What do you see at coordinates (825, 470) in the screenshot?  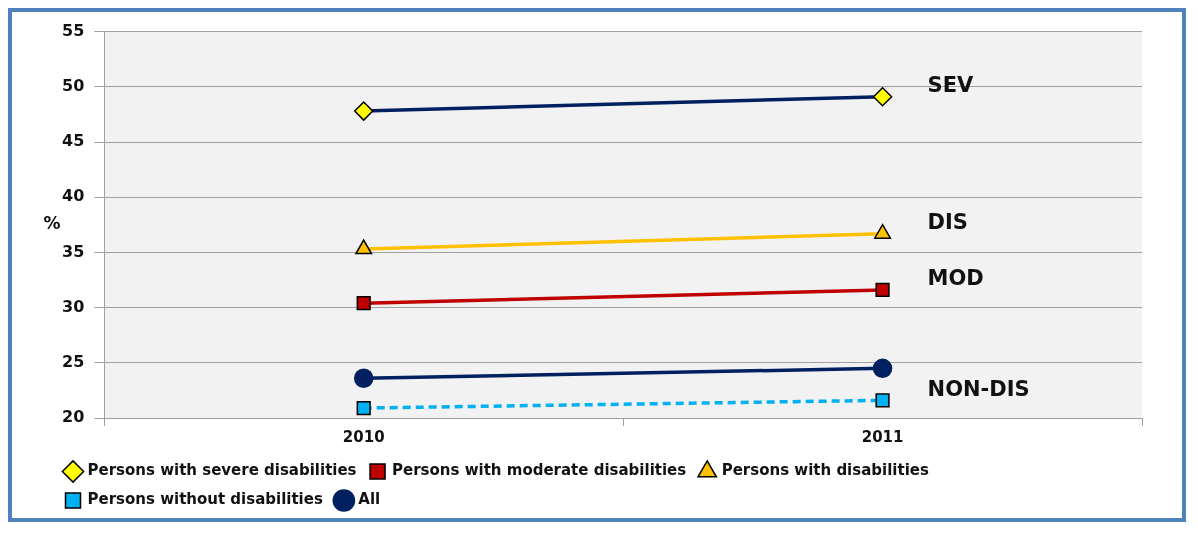 I see `legend-label: Persons with disabilities` at bounding box center [825, 470].